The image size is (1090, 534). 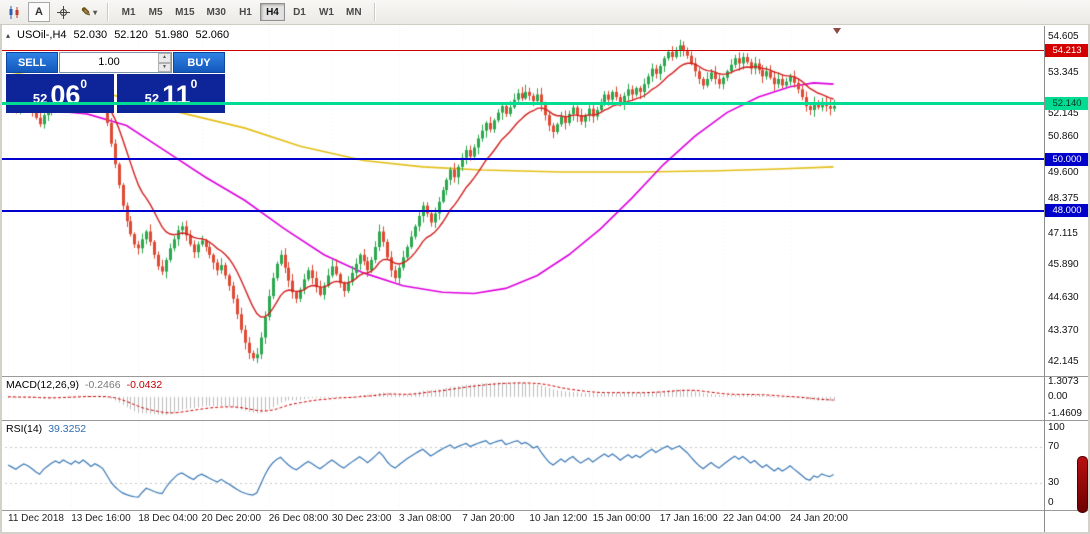 I want to click on horizontal-line-48.000, so click(x=522, y=210).